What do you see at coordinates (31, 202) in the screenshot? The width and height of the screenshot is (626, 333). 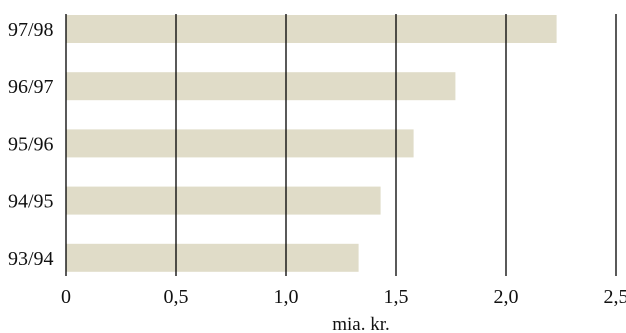 I see `category-label: 94/95` at bounding box center [31, 202].